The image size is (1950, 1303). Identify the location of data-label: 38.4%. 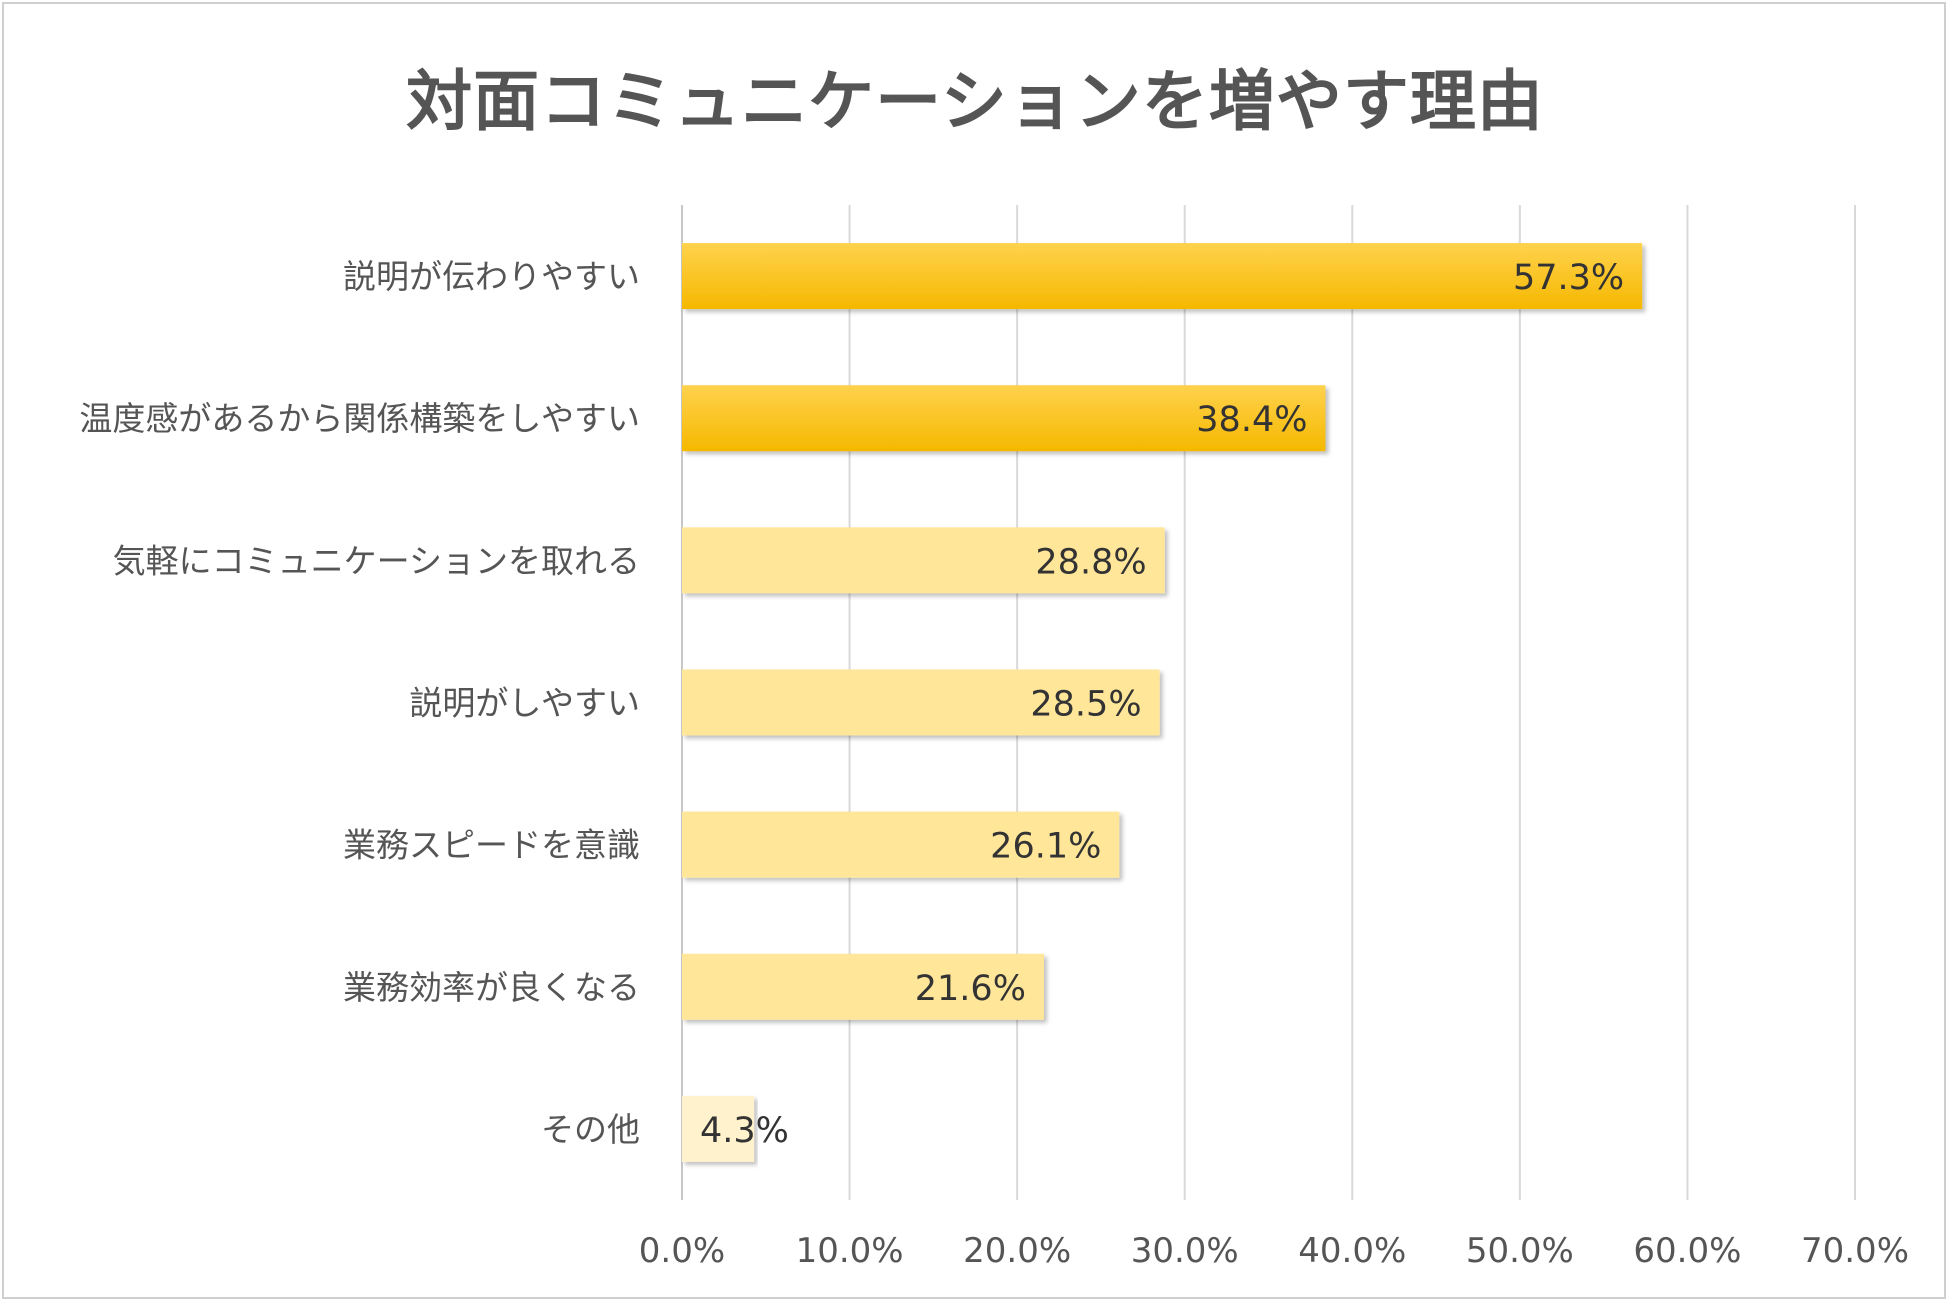
(1251, 420).